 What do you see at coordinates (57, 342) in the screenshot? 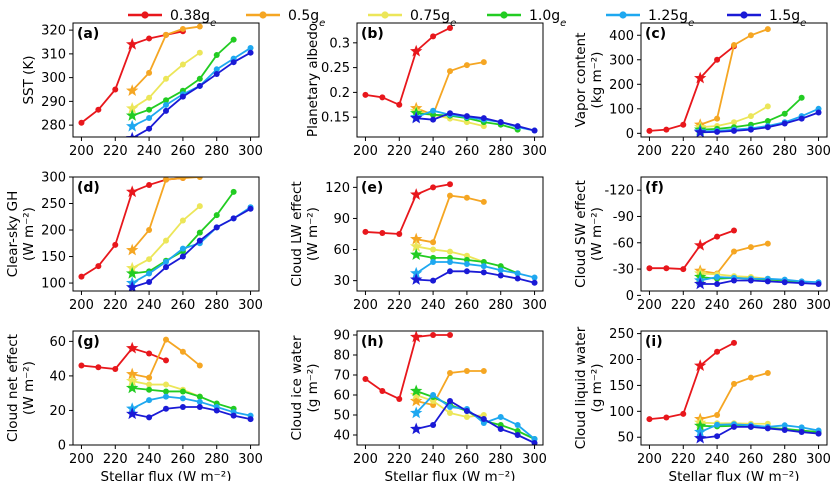
I see `y-tick-label: 60` at bounding box center [57, 342].